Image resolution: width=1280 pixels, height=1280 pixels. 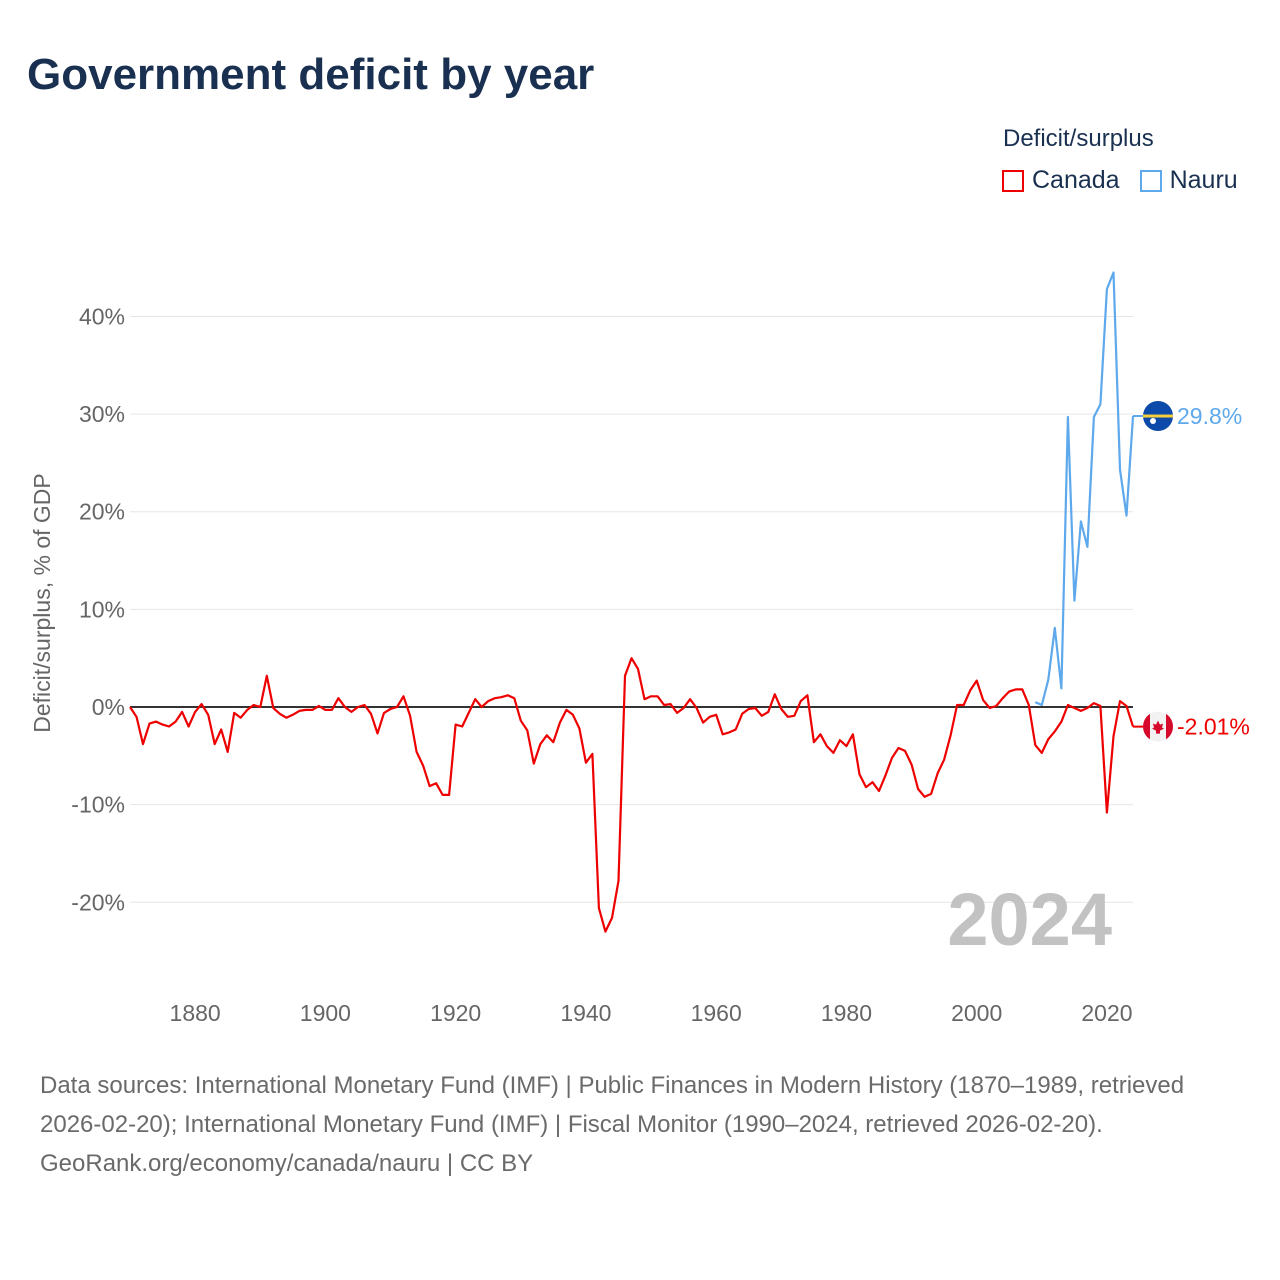 I want to click on legend-item-nauru: Nauru, so click(x=1188, y=180).